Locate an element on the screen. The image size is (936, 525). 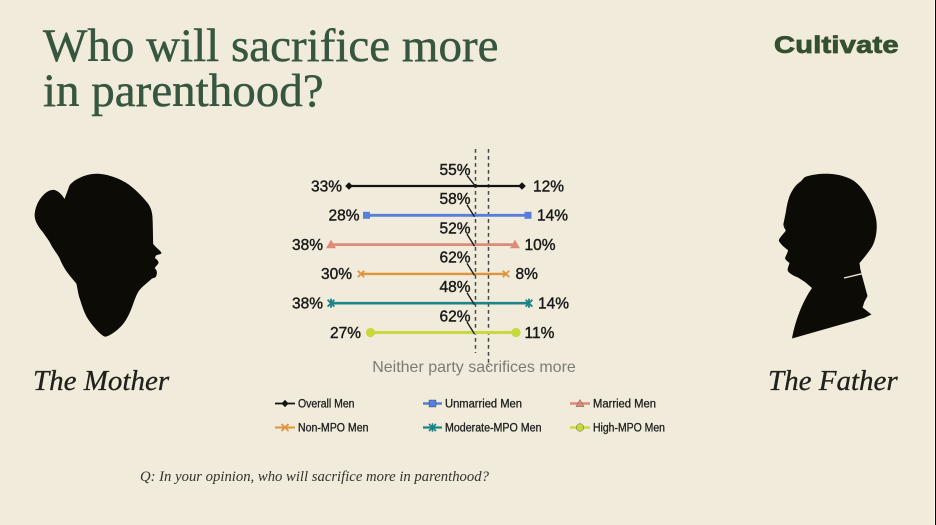
svg-text: 33% is located at coordinates (326, 186).